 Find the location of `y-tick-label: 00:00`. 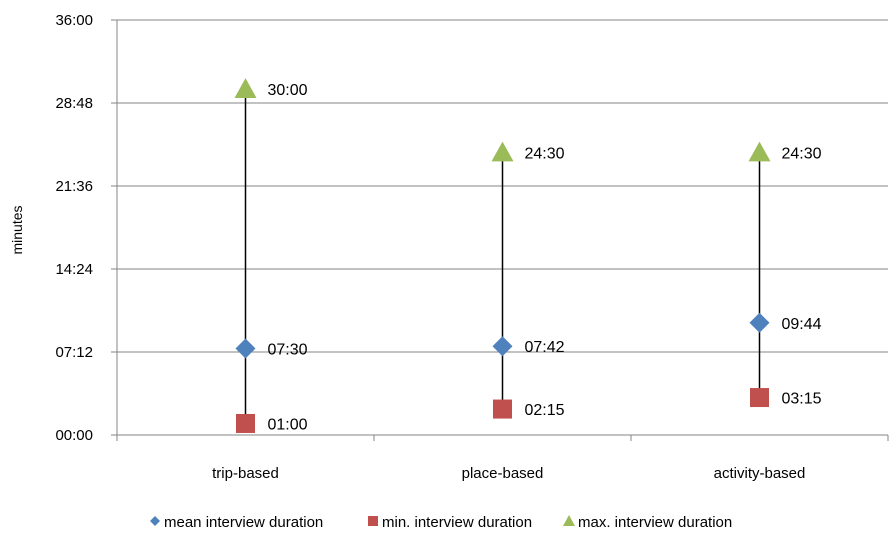

y-tick-label: 00:00 is located at coordinates (74, 435).